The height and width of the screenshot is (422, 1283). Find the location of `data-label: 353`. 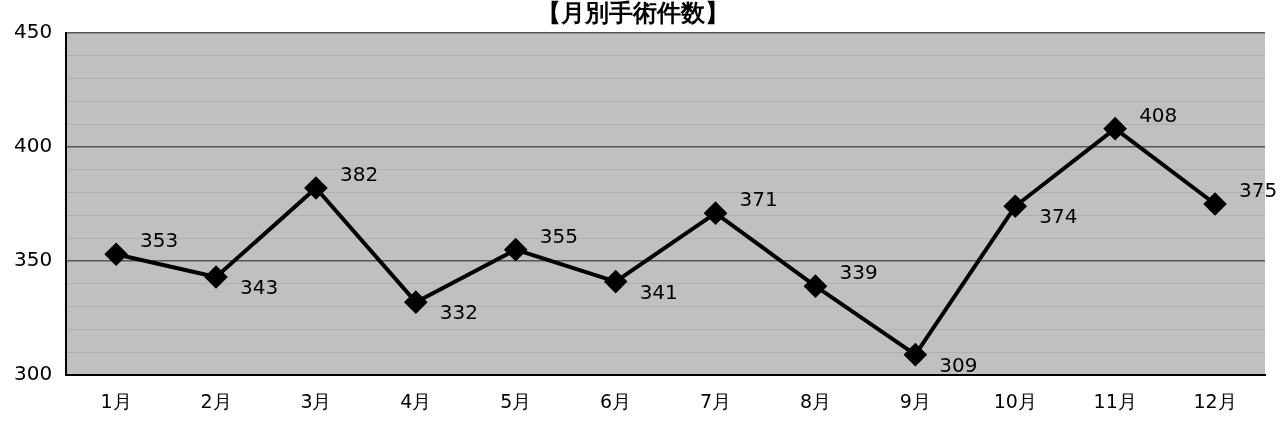

data-label: 353 is located at coordinates (159, 240).